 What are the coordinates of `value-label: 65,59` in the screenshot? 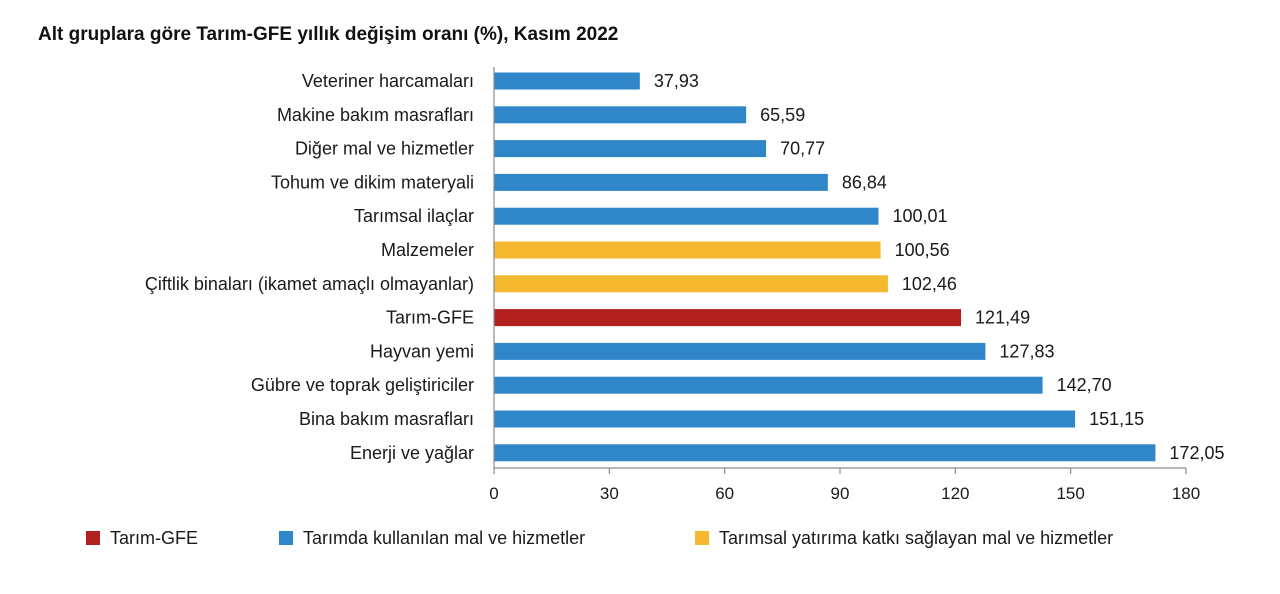 It's located at (782, 115).